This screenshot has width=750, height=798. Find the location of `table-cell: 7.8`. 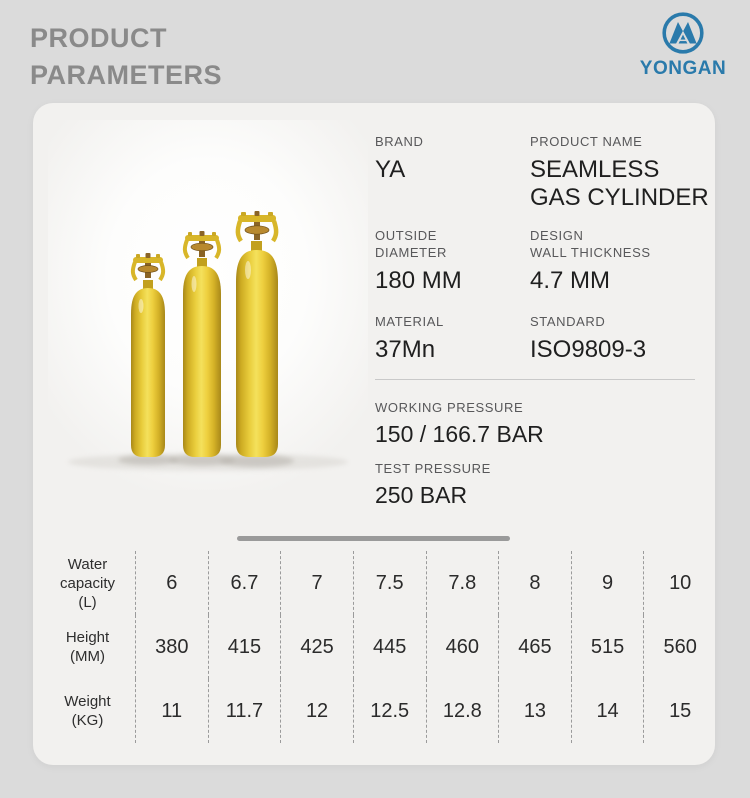

table-cell: 7.8 is located at coordinates (462, 583).